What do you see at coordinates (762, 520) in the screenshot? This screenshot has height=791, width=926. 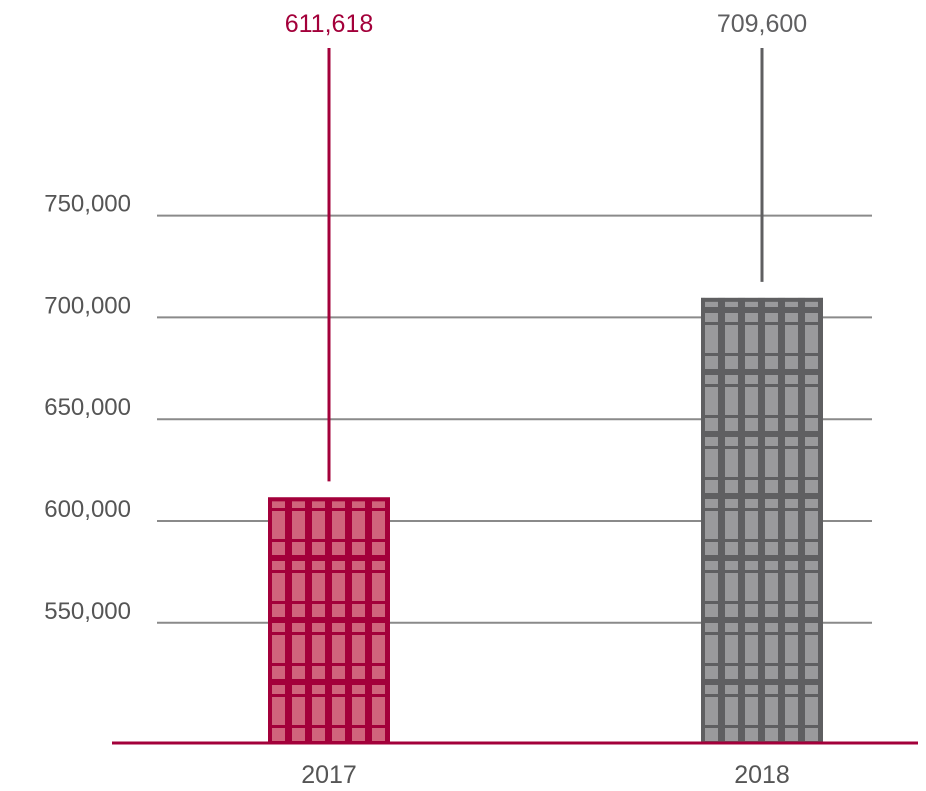 I see `bar-2018` at bounding box center [762, 520].